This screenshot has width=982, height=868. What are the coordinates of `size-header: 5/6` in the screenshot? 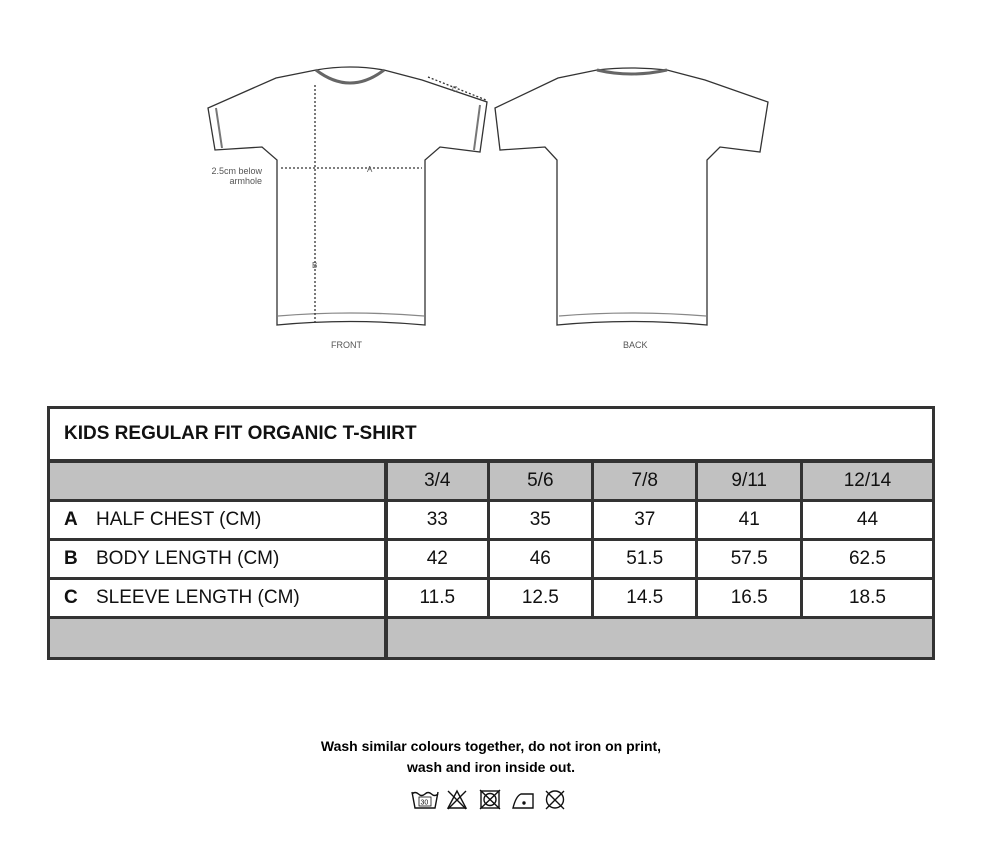 It's located at (540, 480).